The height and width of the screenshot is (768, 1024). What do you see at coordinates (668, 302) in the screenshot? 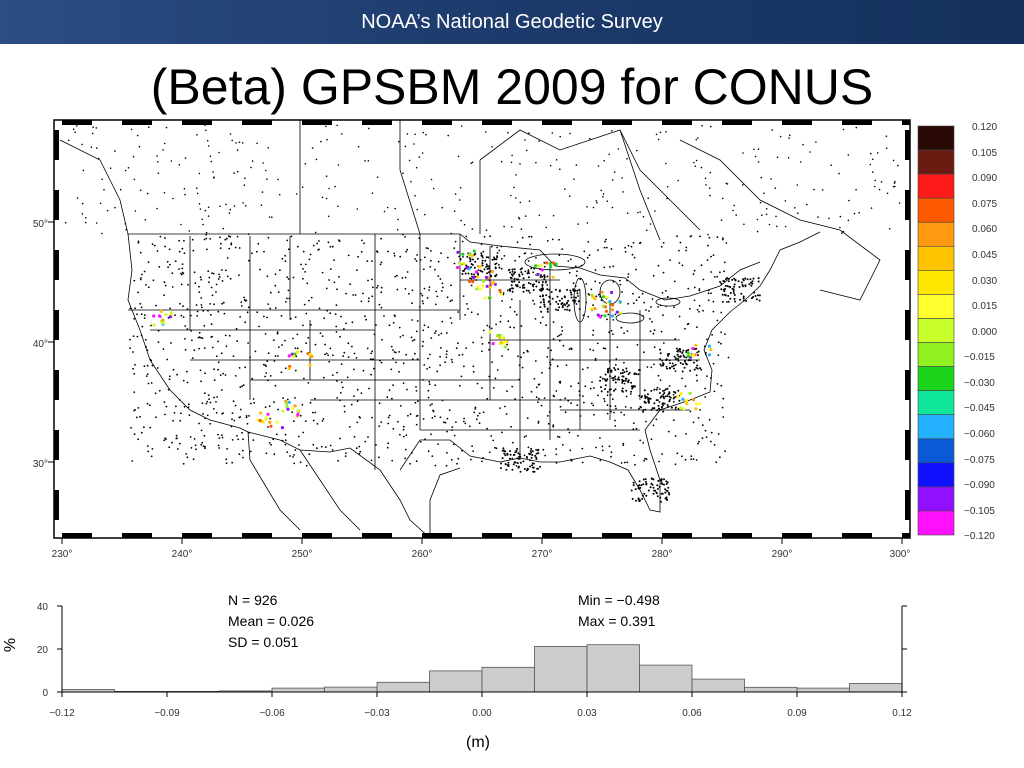
I see `lake-ontario` at bounding box center [668, 302].